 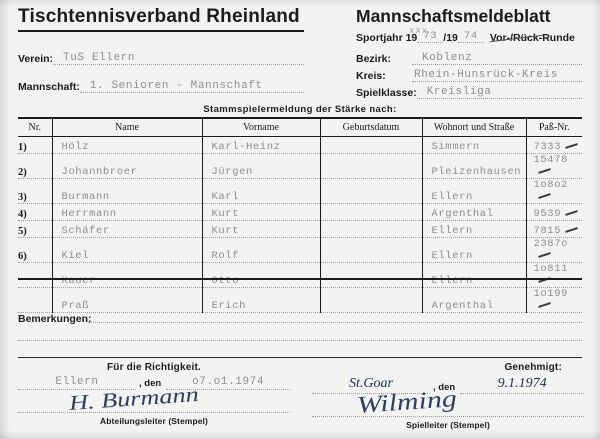 I want to click on verein-value: TuS Ellern, so click(x=178, y=58).